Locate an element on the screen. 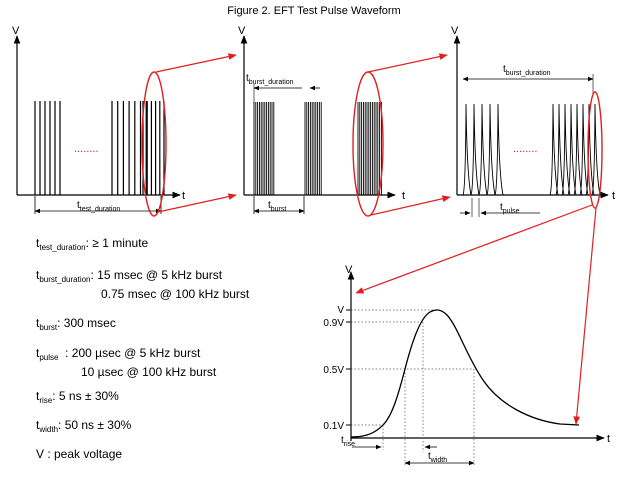 The height and width of the screenshot is (480, 629). burst-dim-label: tburst is located at coordinates (277, 206).